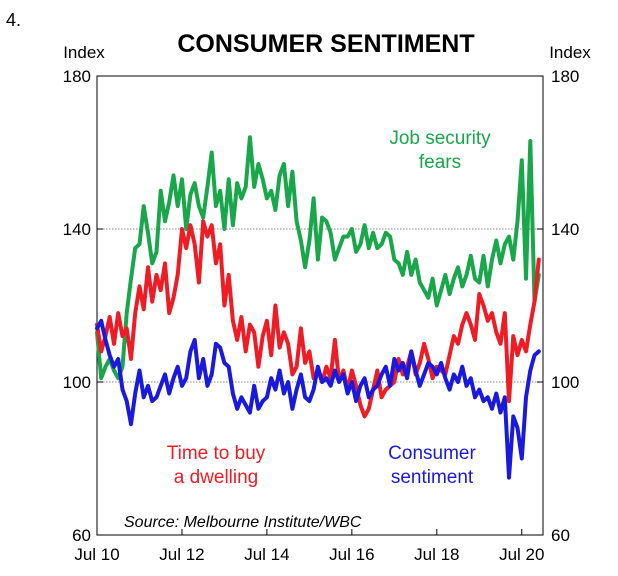  Describe the element at coordinates (81, 535) in the screenshot. I see `y-tick-label-left: 60` at that location.